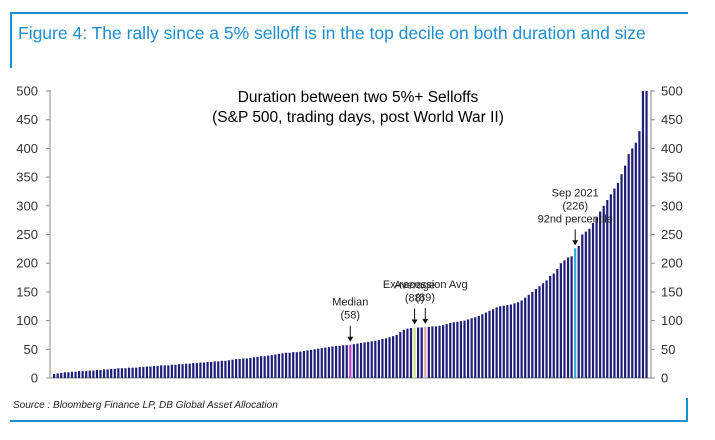  What do you see at coordinates (426, 298) in the screenshot?
I see `annotation-label: (89)` at bounding box center [426, 298].